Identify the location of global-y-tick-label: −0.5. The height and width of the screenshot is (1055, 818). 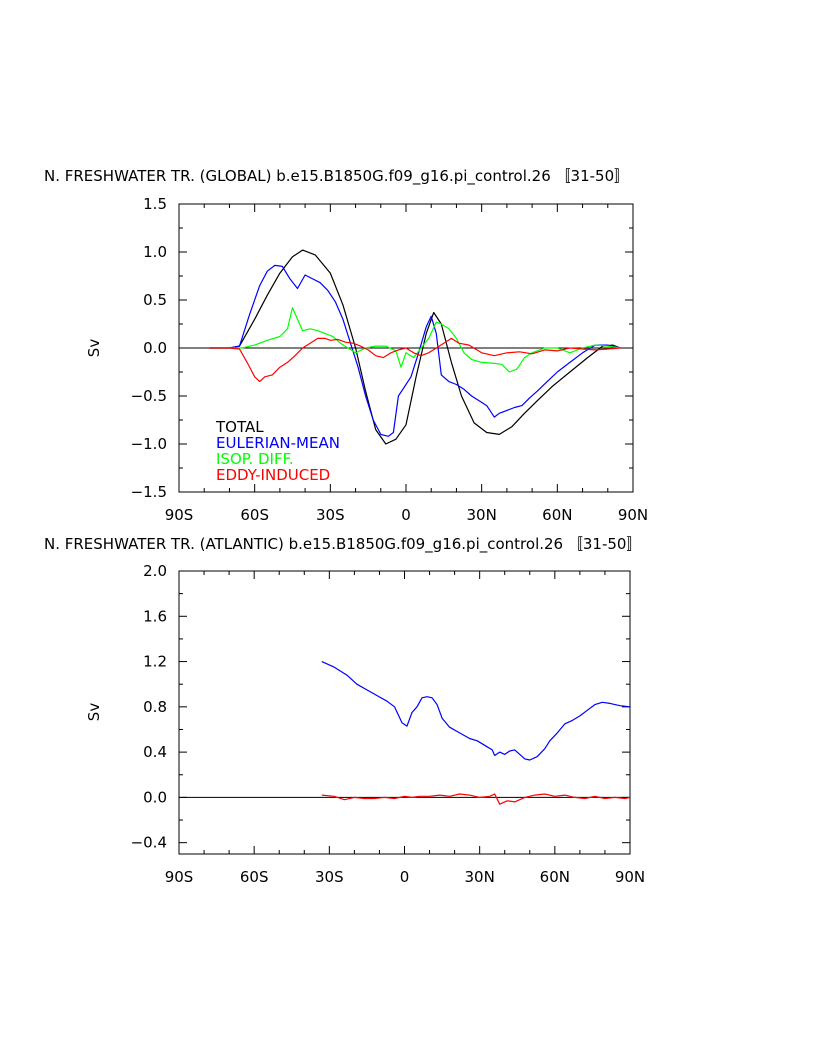
(149, 396).